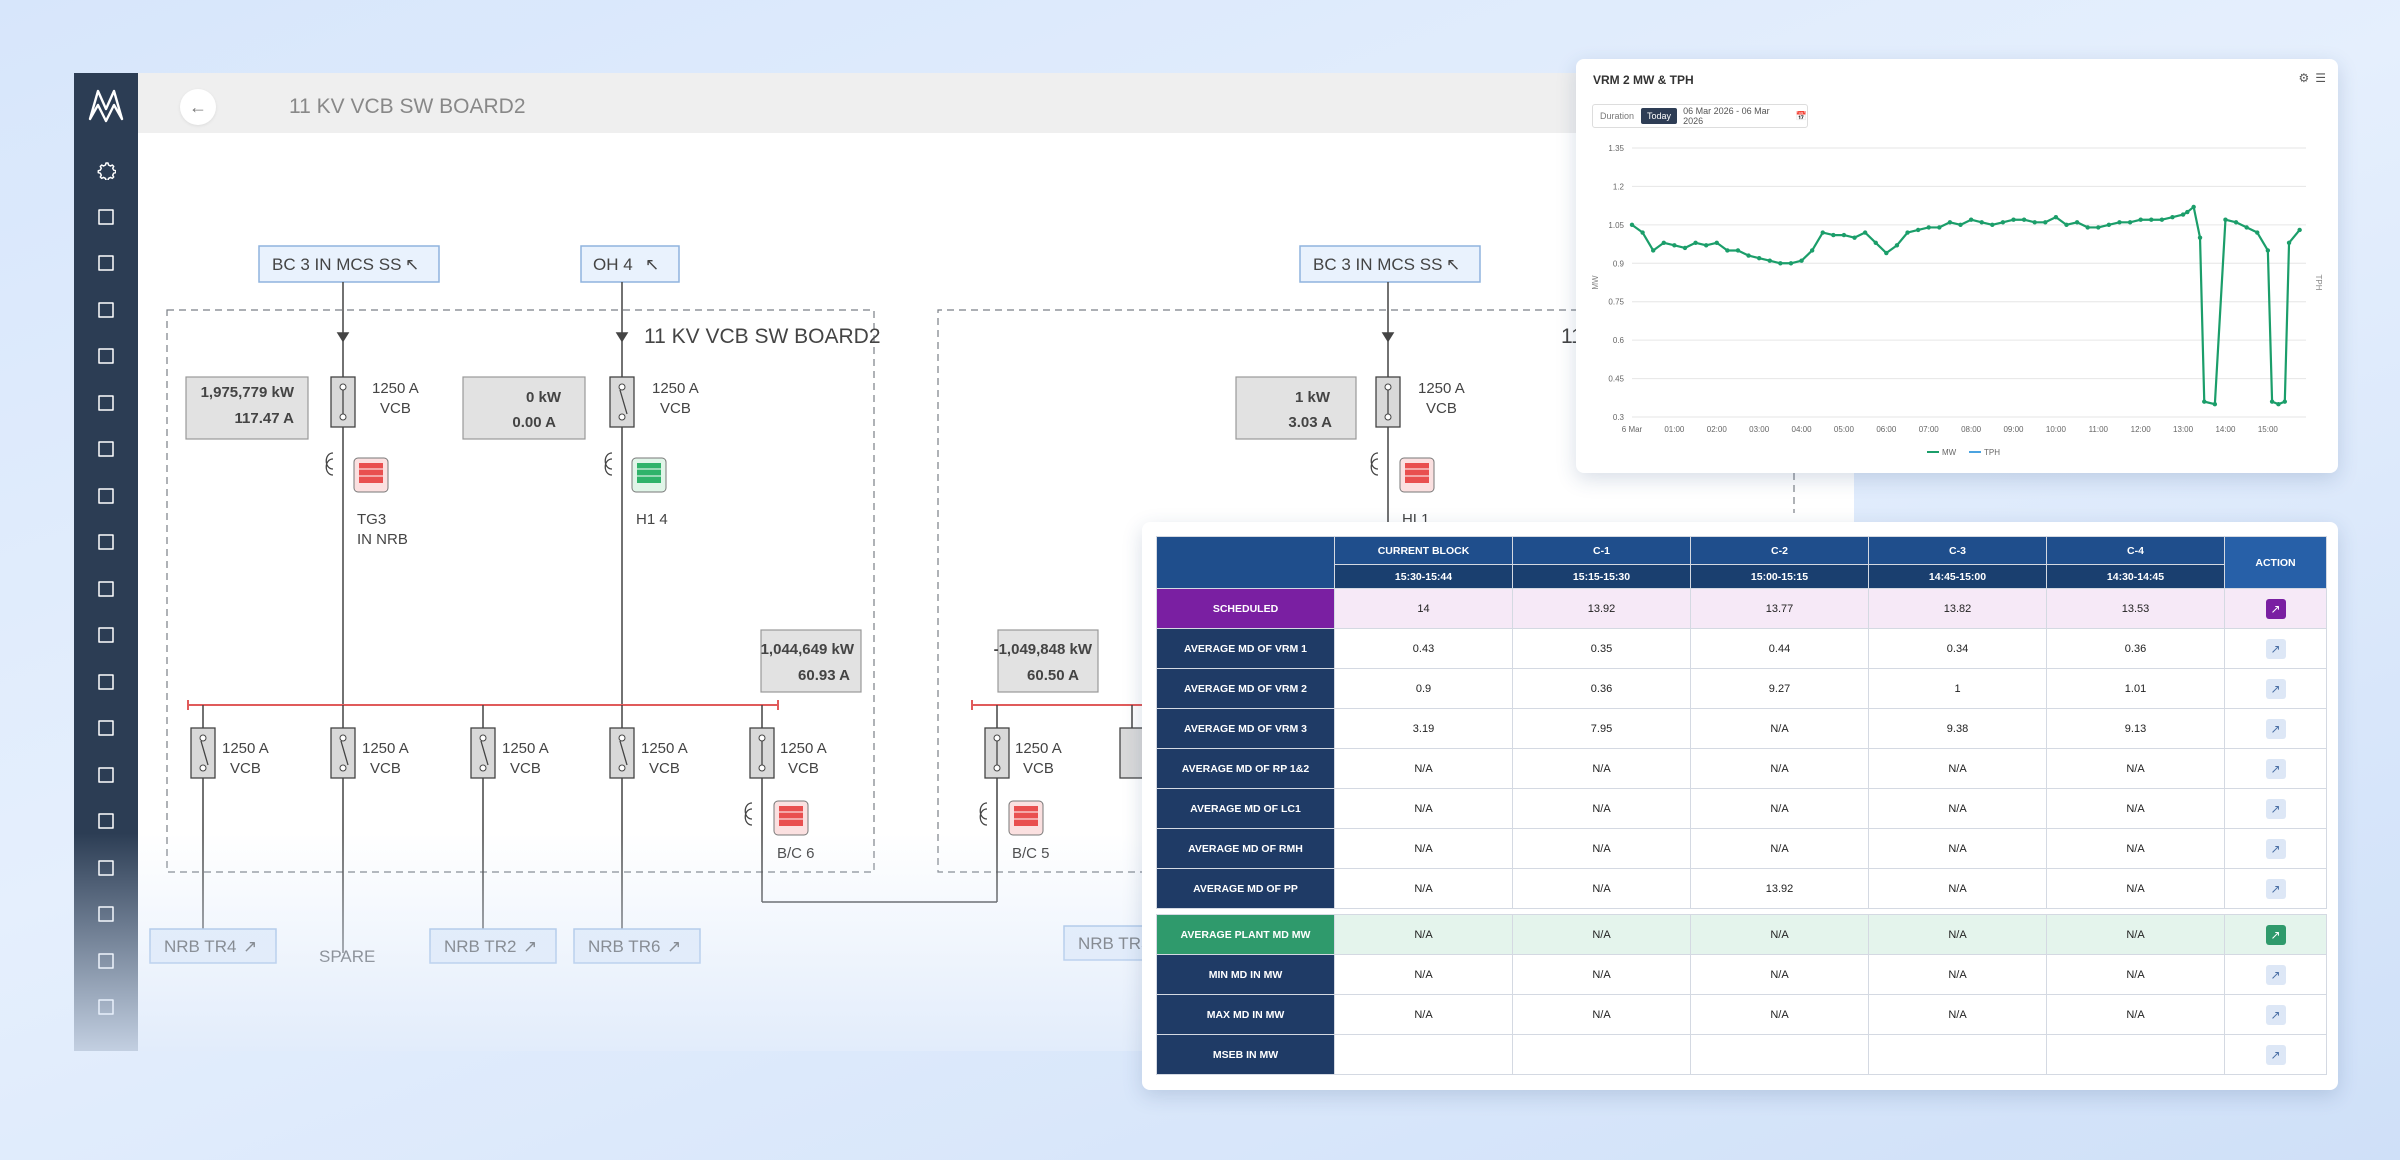  I want to click on bell-icon, so click(106, 682).